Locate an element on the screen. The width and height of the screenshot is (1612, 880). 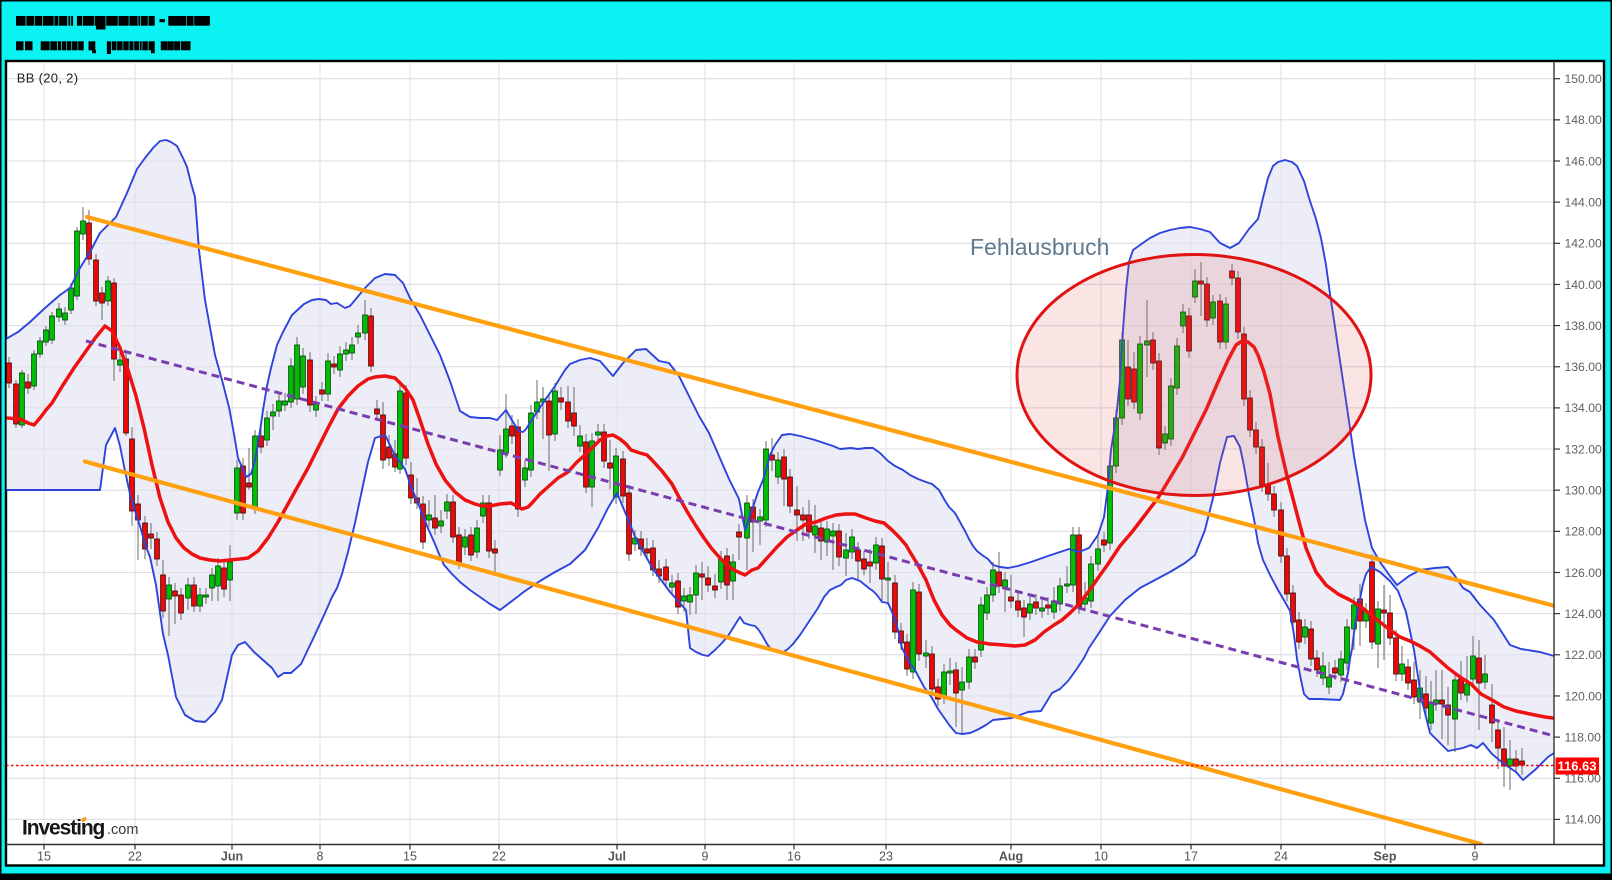
svg-text: Aug is located at coordinates (1011, 857).